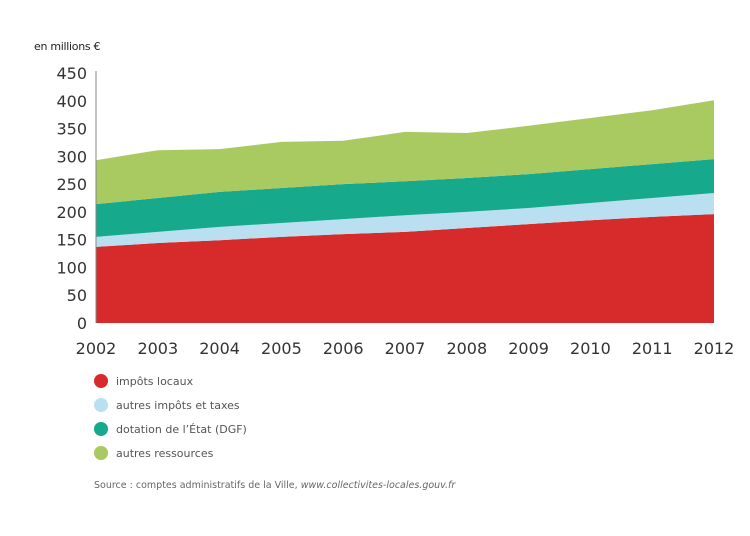 This screenshot has width=750, height=536. I want to click on y-tick-label: 50, so click(77, 295).